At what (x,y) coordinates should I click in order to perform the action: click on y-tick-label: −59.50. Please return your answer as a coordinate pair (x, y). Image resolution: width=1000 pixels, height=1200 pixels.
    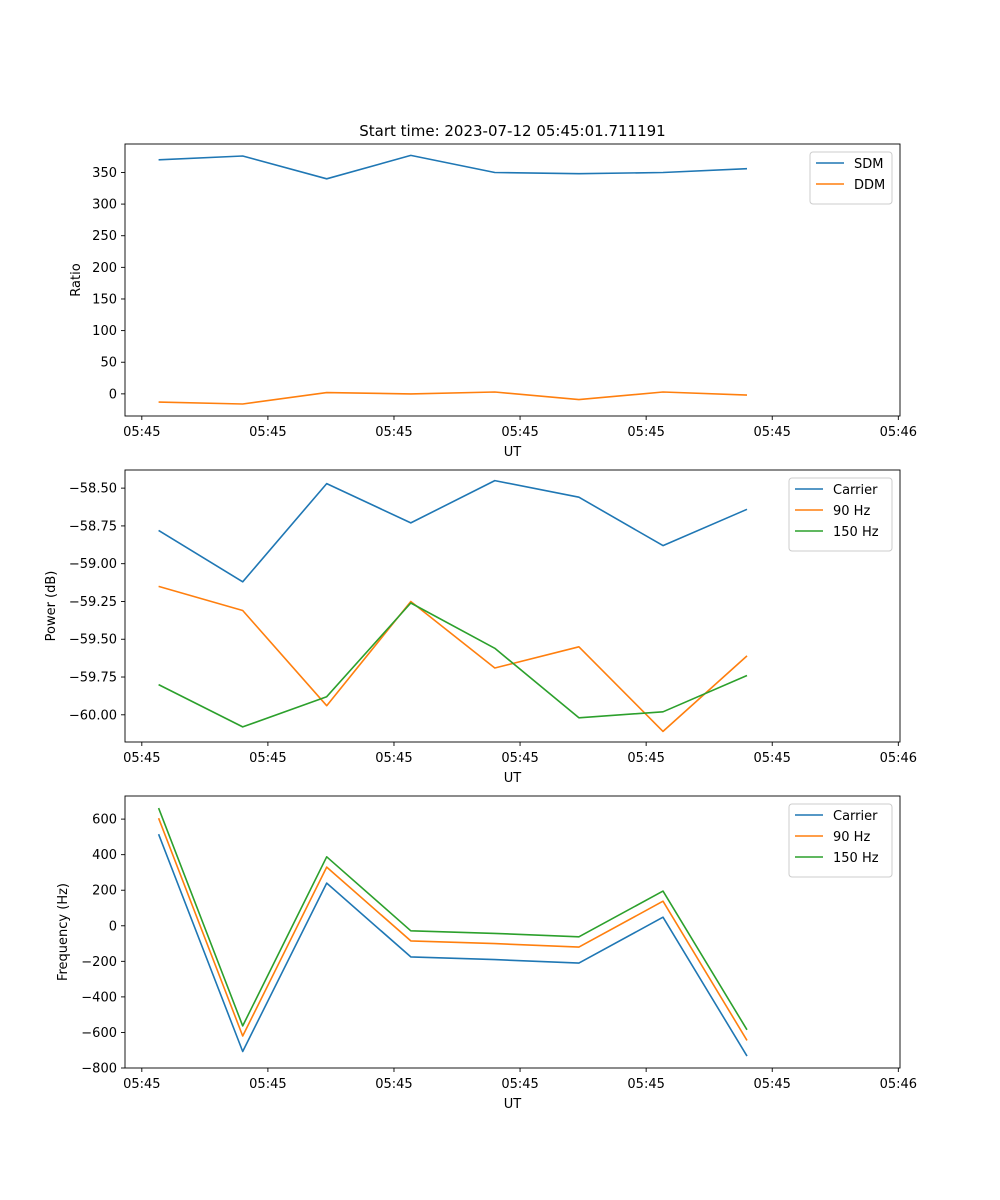
    Looking at the image, I should click on (93, 640).